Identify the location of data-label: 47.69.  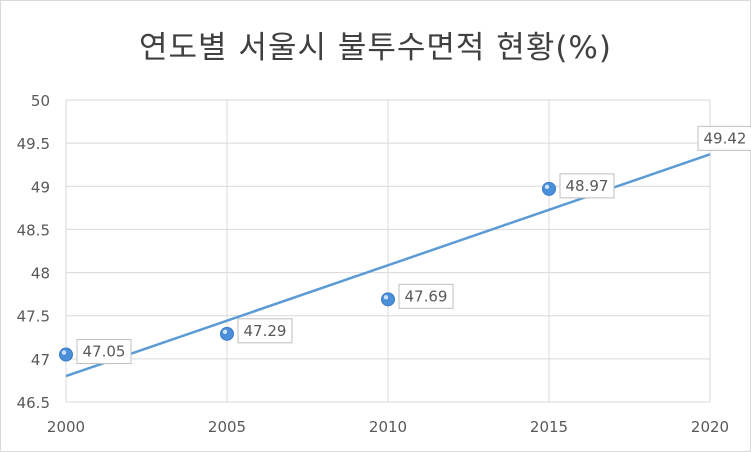
(426, 296).